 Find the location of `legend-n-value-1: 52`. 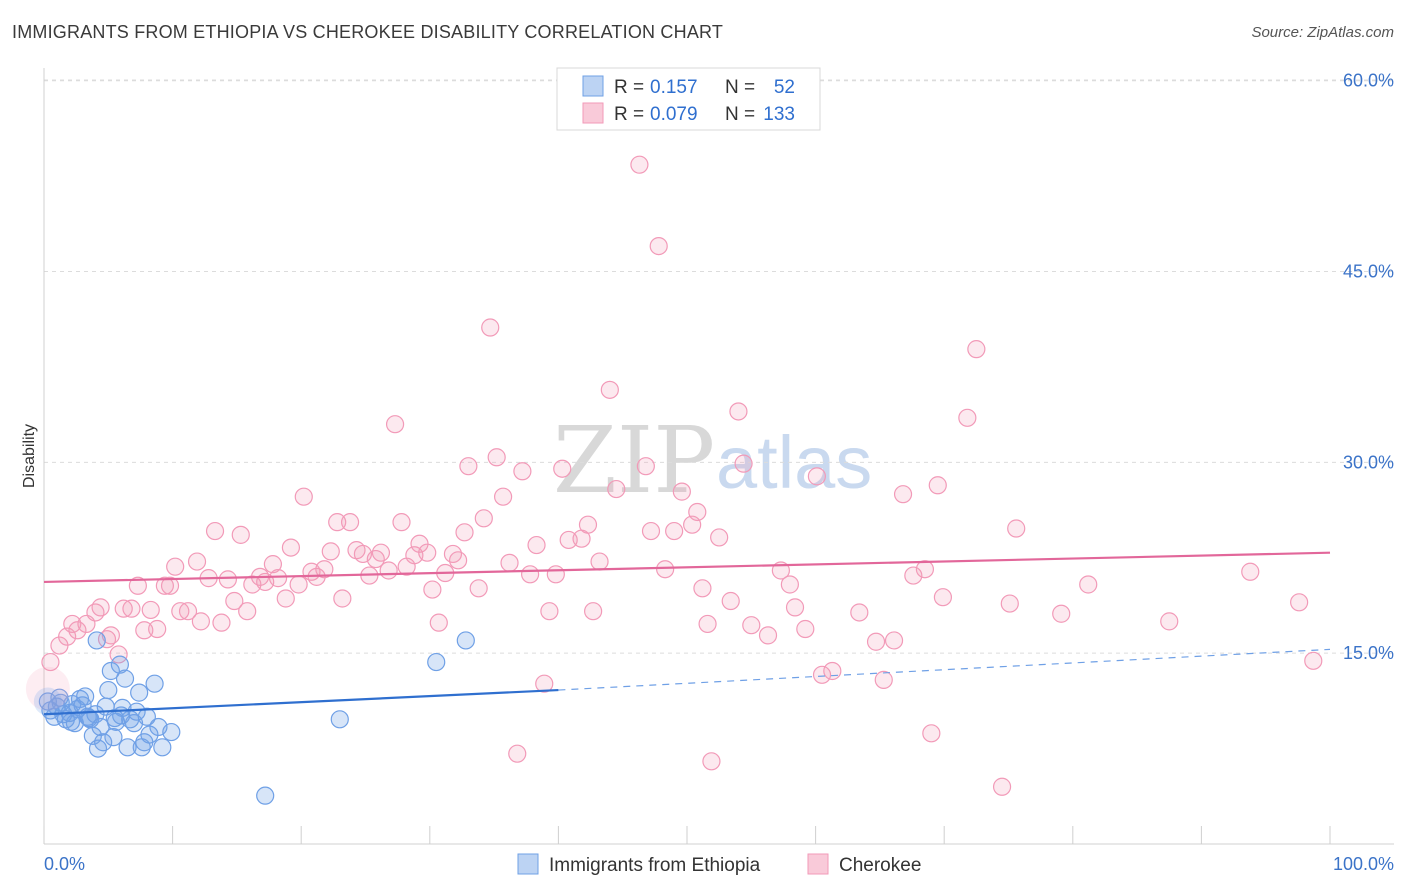

legend-n-value-1: 52 is located at coordinates (784, 87).